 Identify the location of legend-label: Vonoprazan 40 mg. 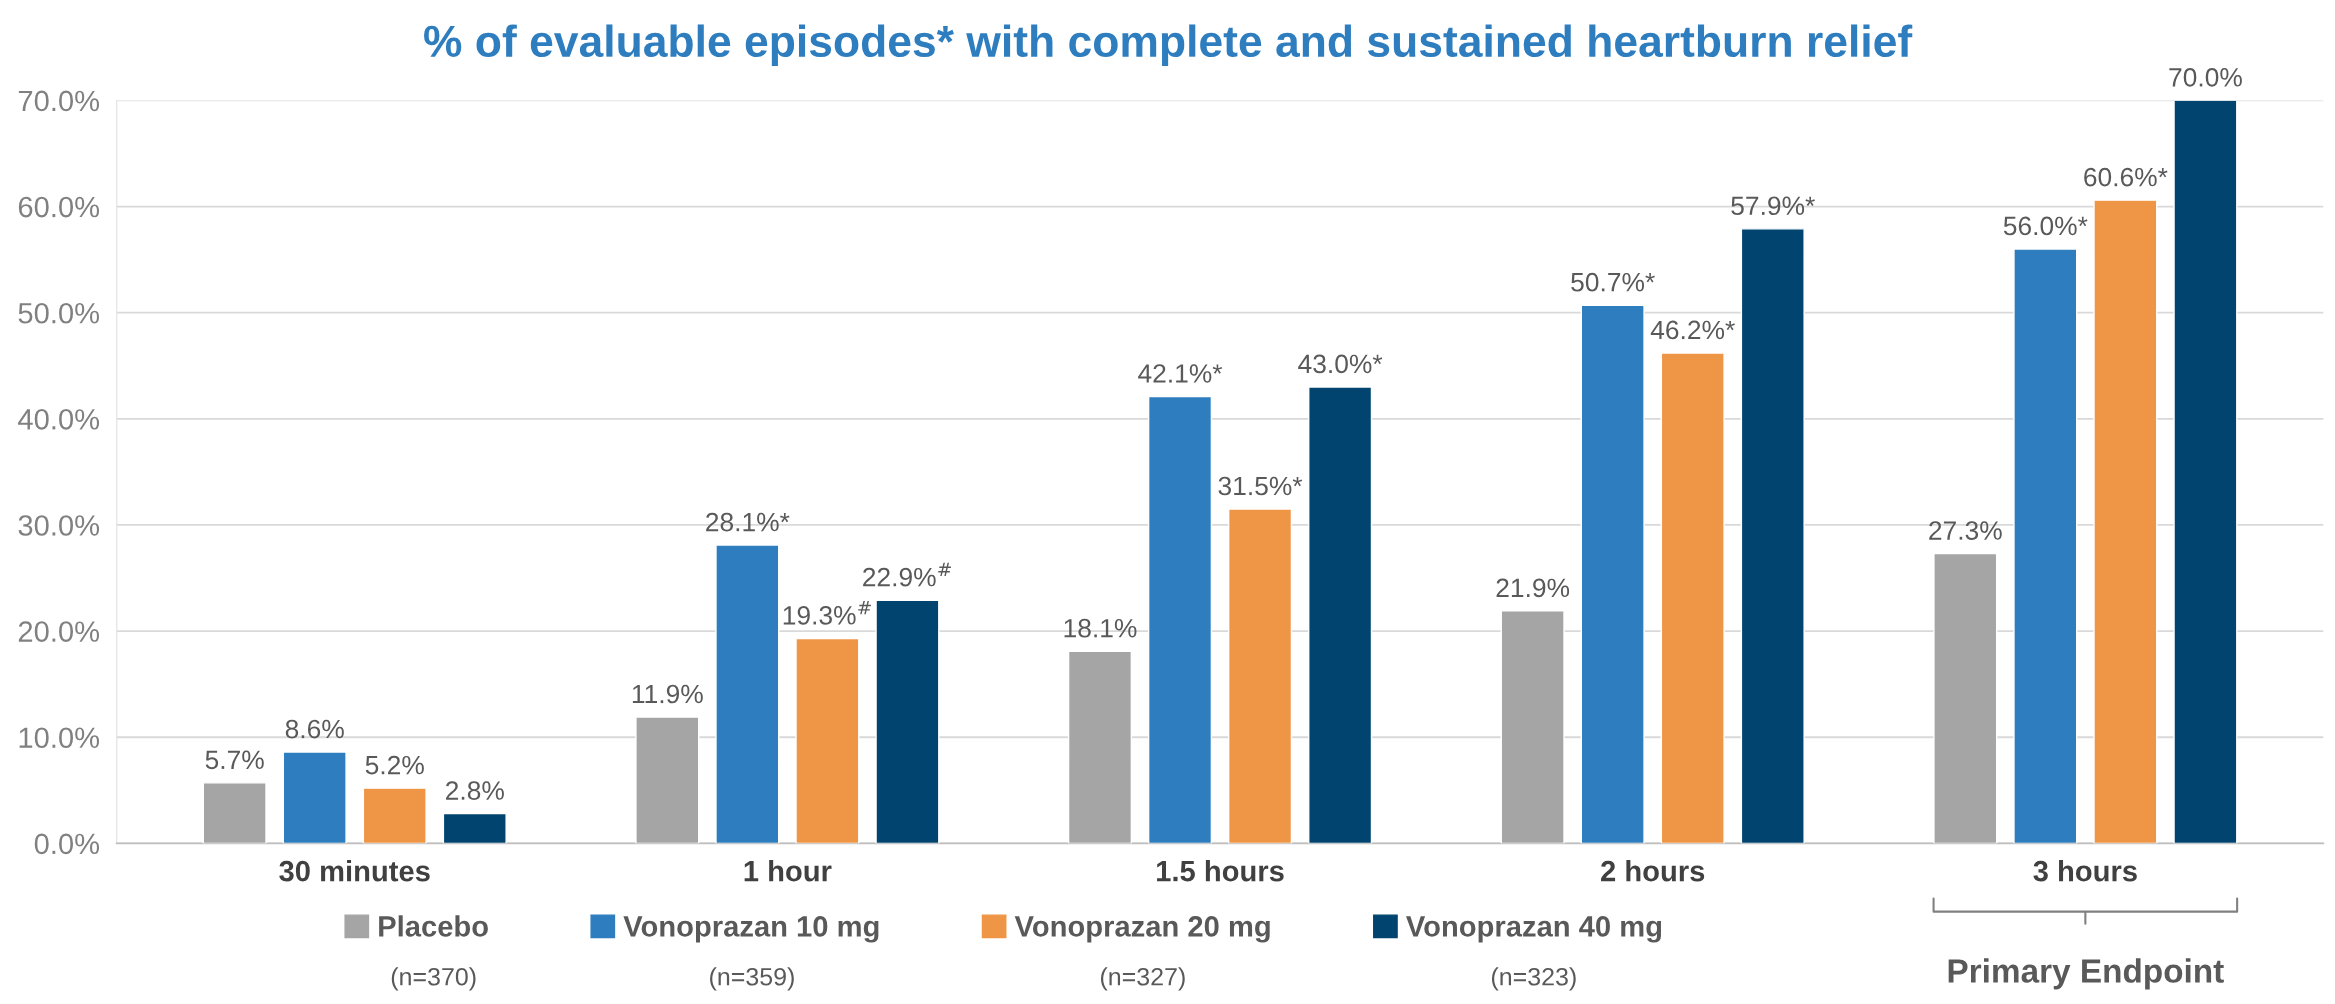
(1534, 929).